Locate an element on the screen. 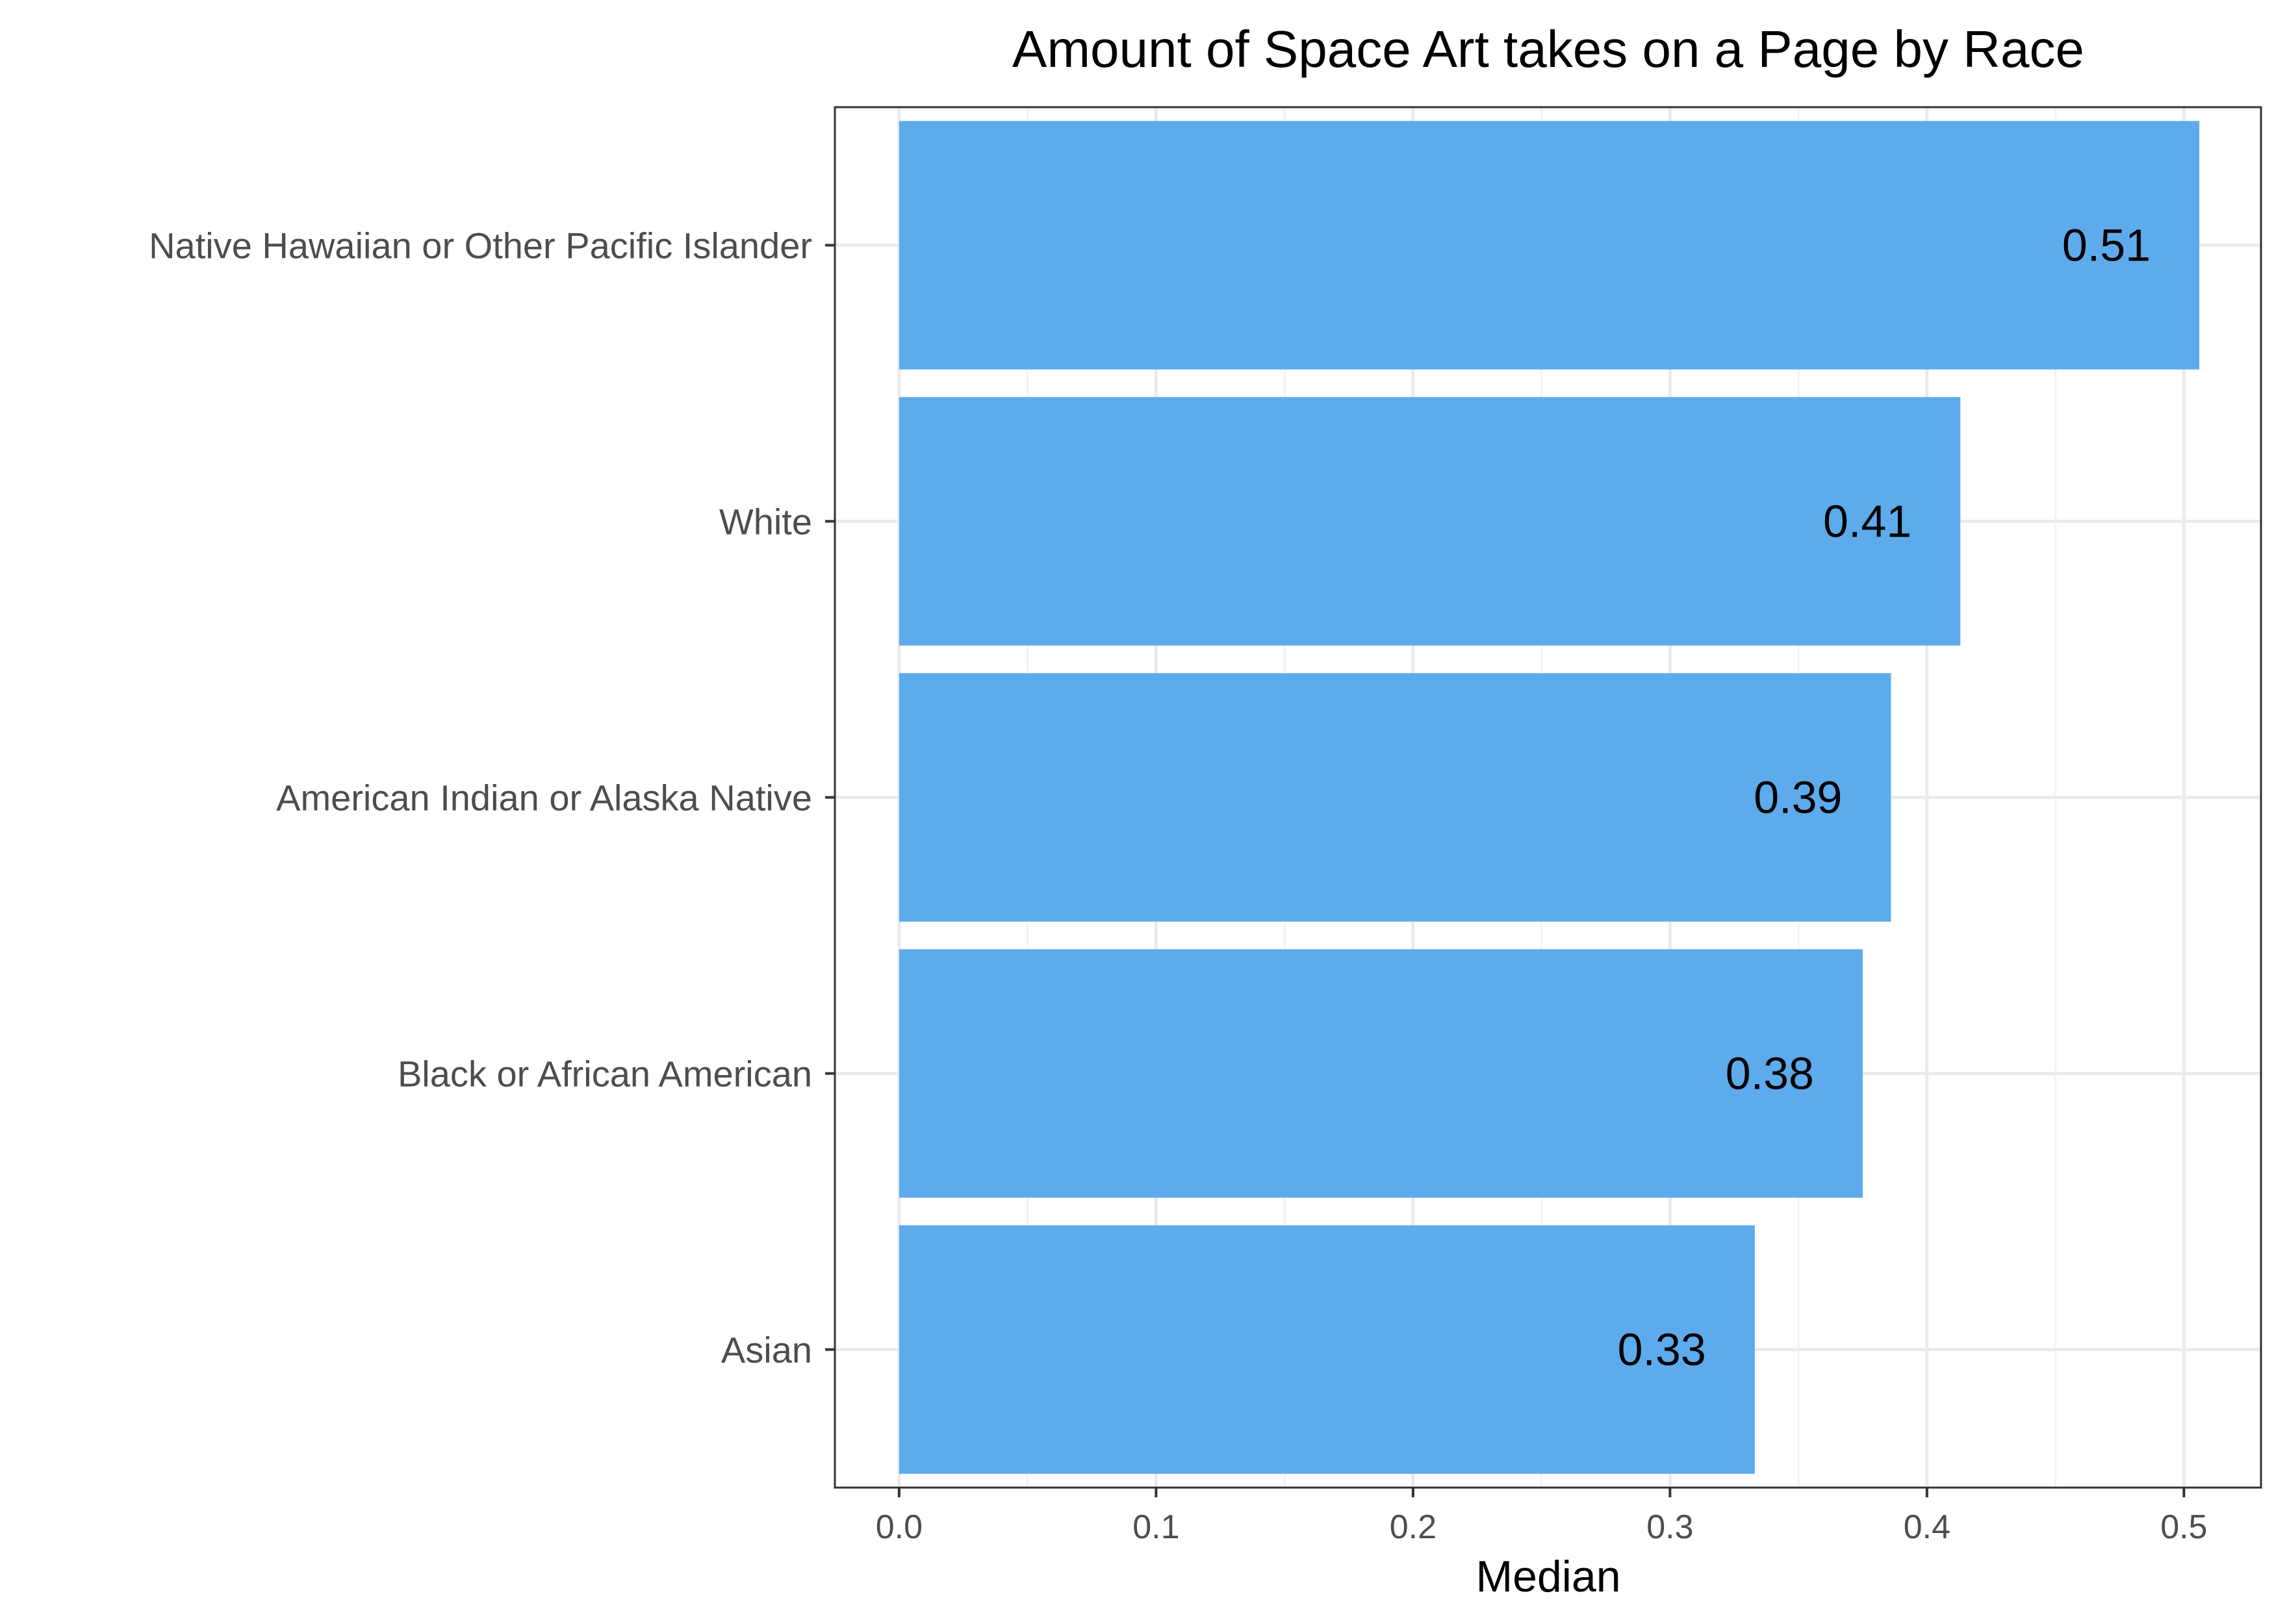 This screenshot has height=1624, width=2274. x-tick-label: 0.3 is located at coordinates (1669, 1527).